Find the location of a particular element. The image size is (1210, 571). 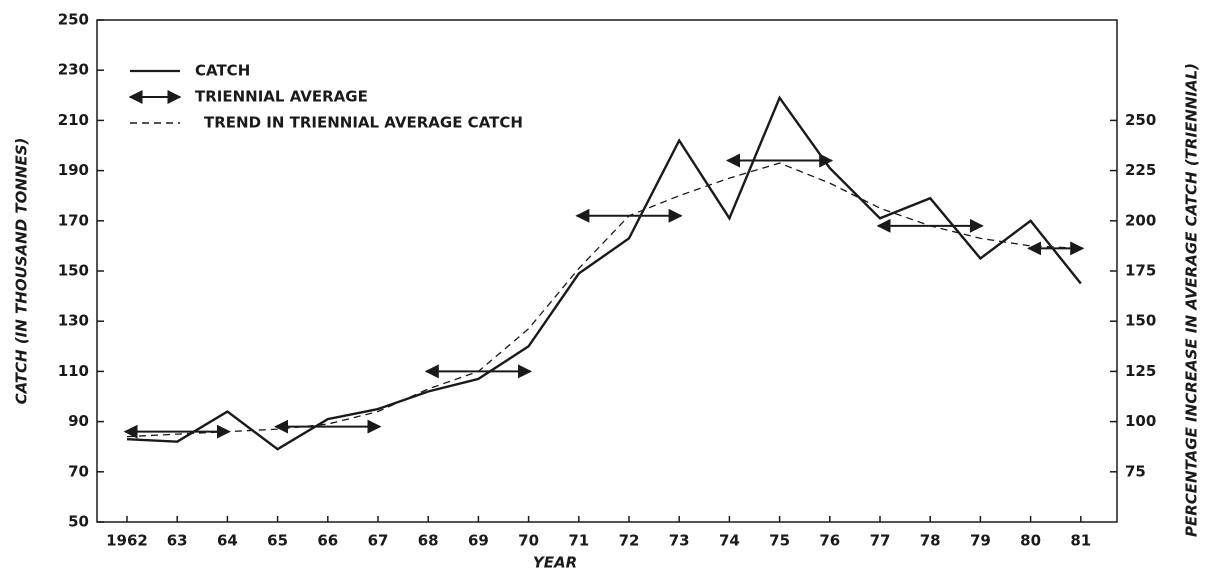

x-tick-label: 80 is located at coordinates (1030, 541).